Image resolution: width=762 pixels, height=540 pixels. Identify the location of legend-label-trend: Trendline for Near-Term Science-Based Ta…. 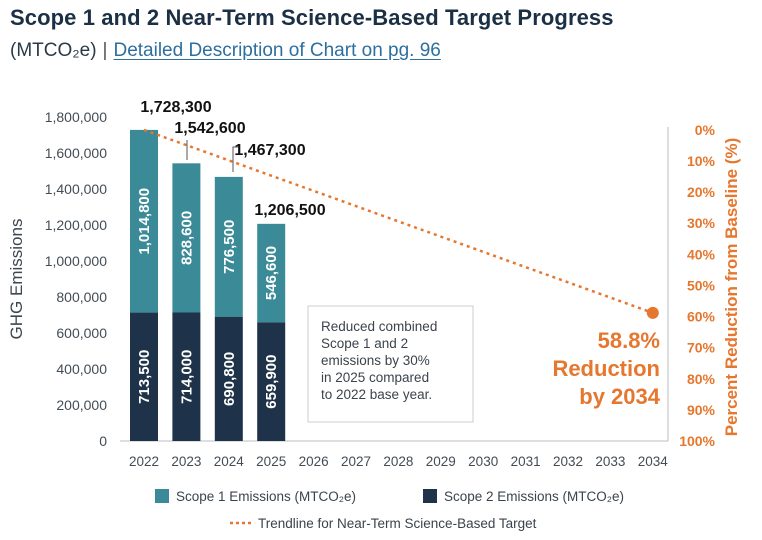
(397, 523).